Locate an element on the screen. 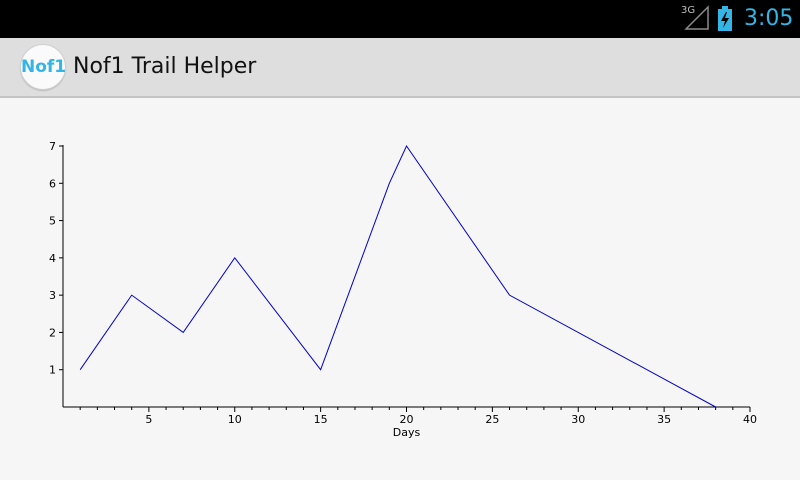 This screenshot has width=800, height=480. y-tick-label: 5 is located at coordinates (52, 221).